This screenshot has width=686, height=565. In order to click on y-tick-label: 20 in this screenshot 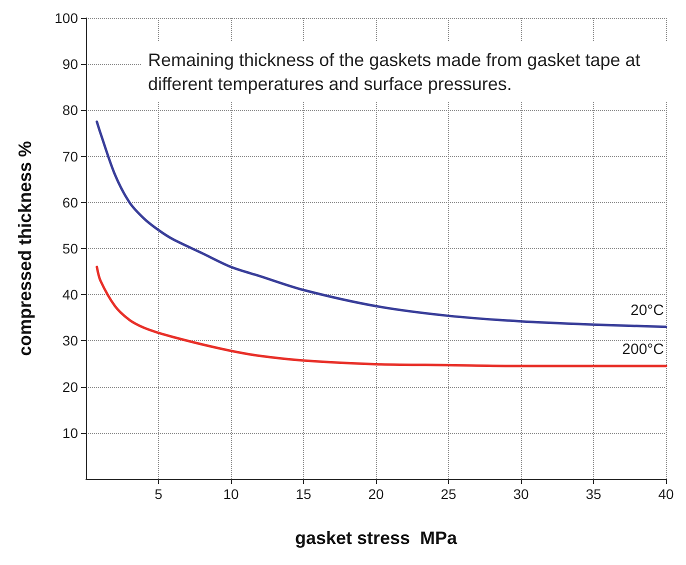, I will do `click(70, 386)`.